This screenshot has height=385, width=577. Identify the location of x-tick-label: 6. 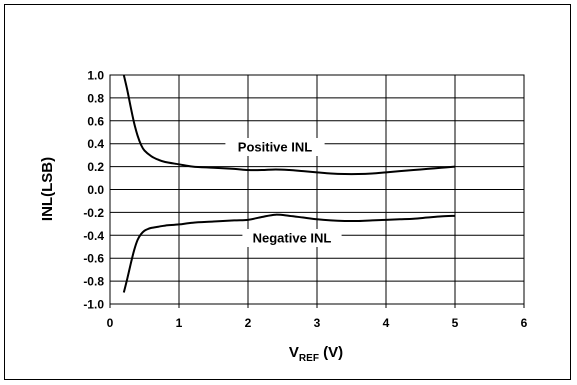
(524, 323).